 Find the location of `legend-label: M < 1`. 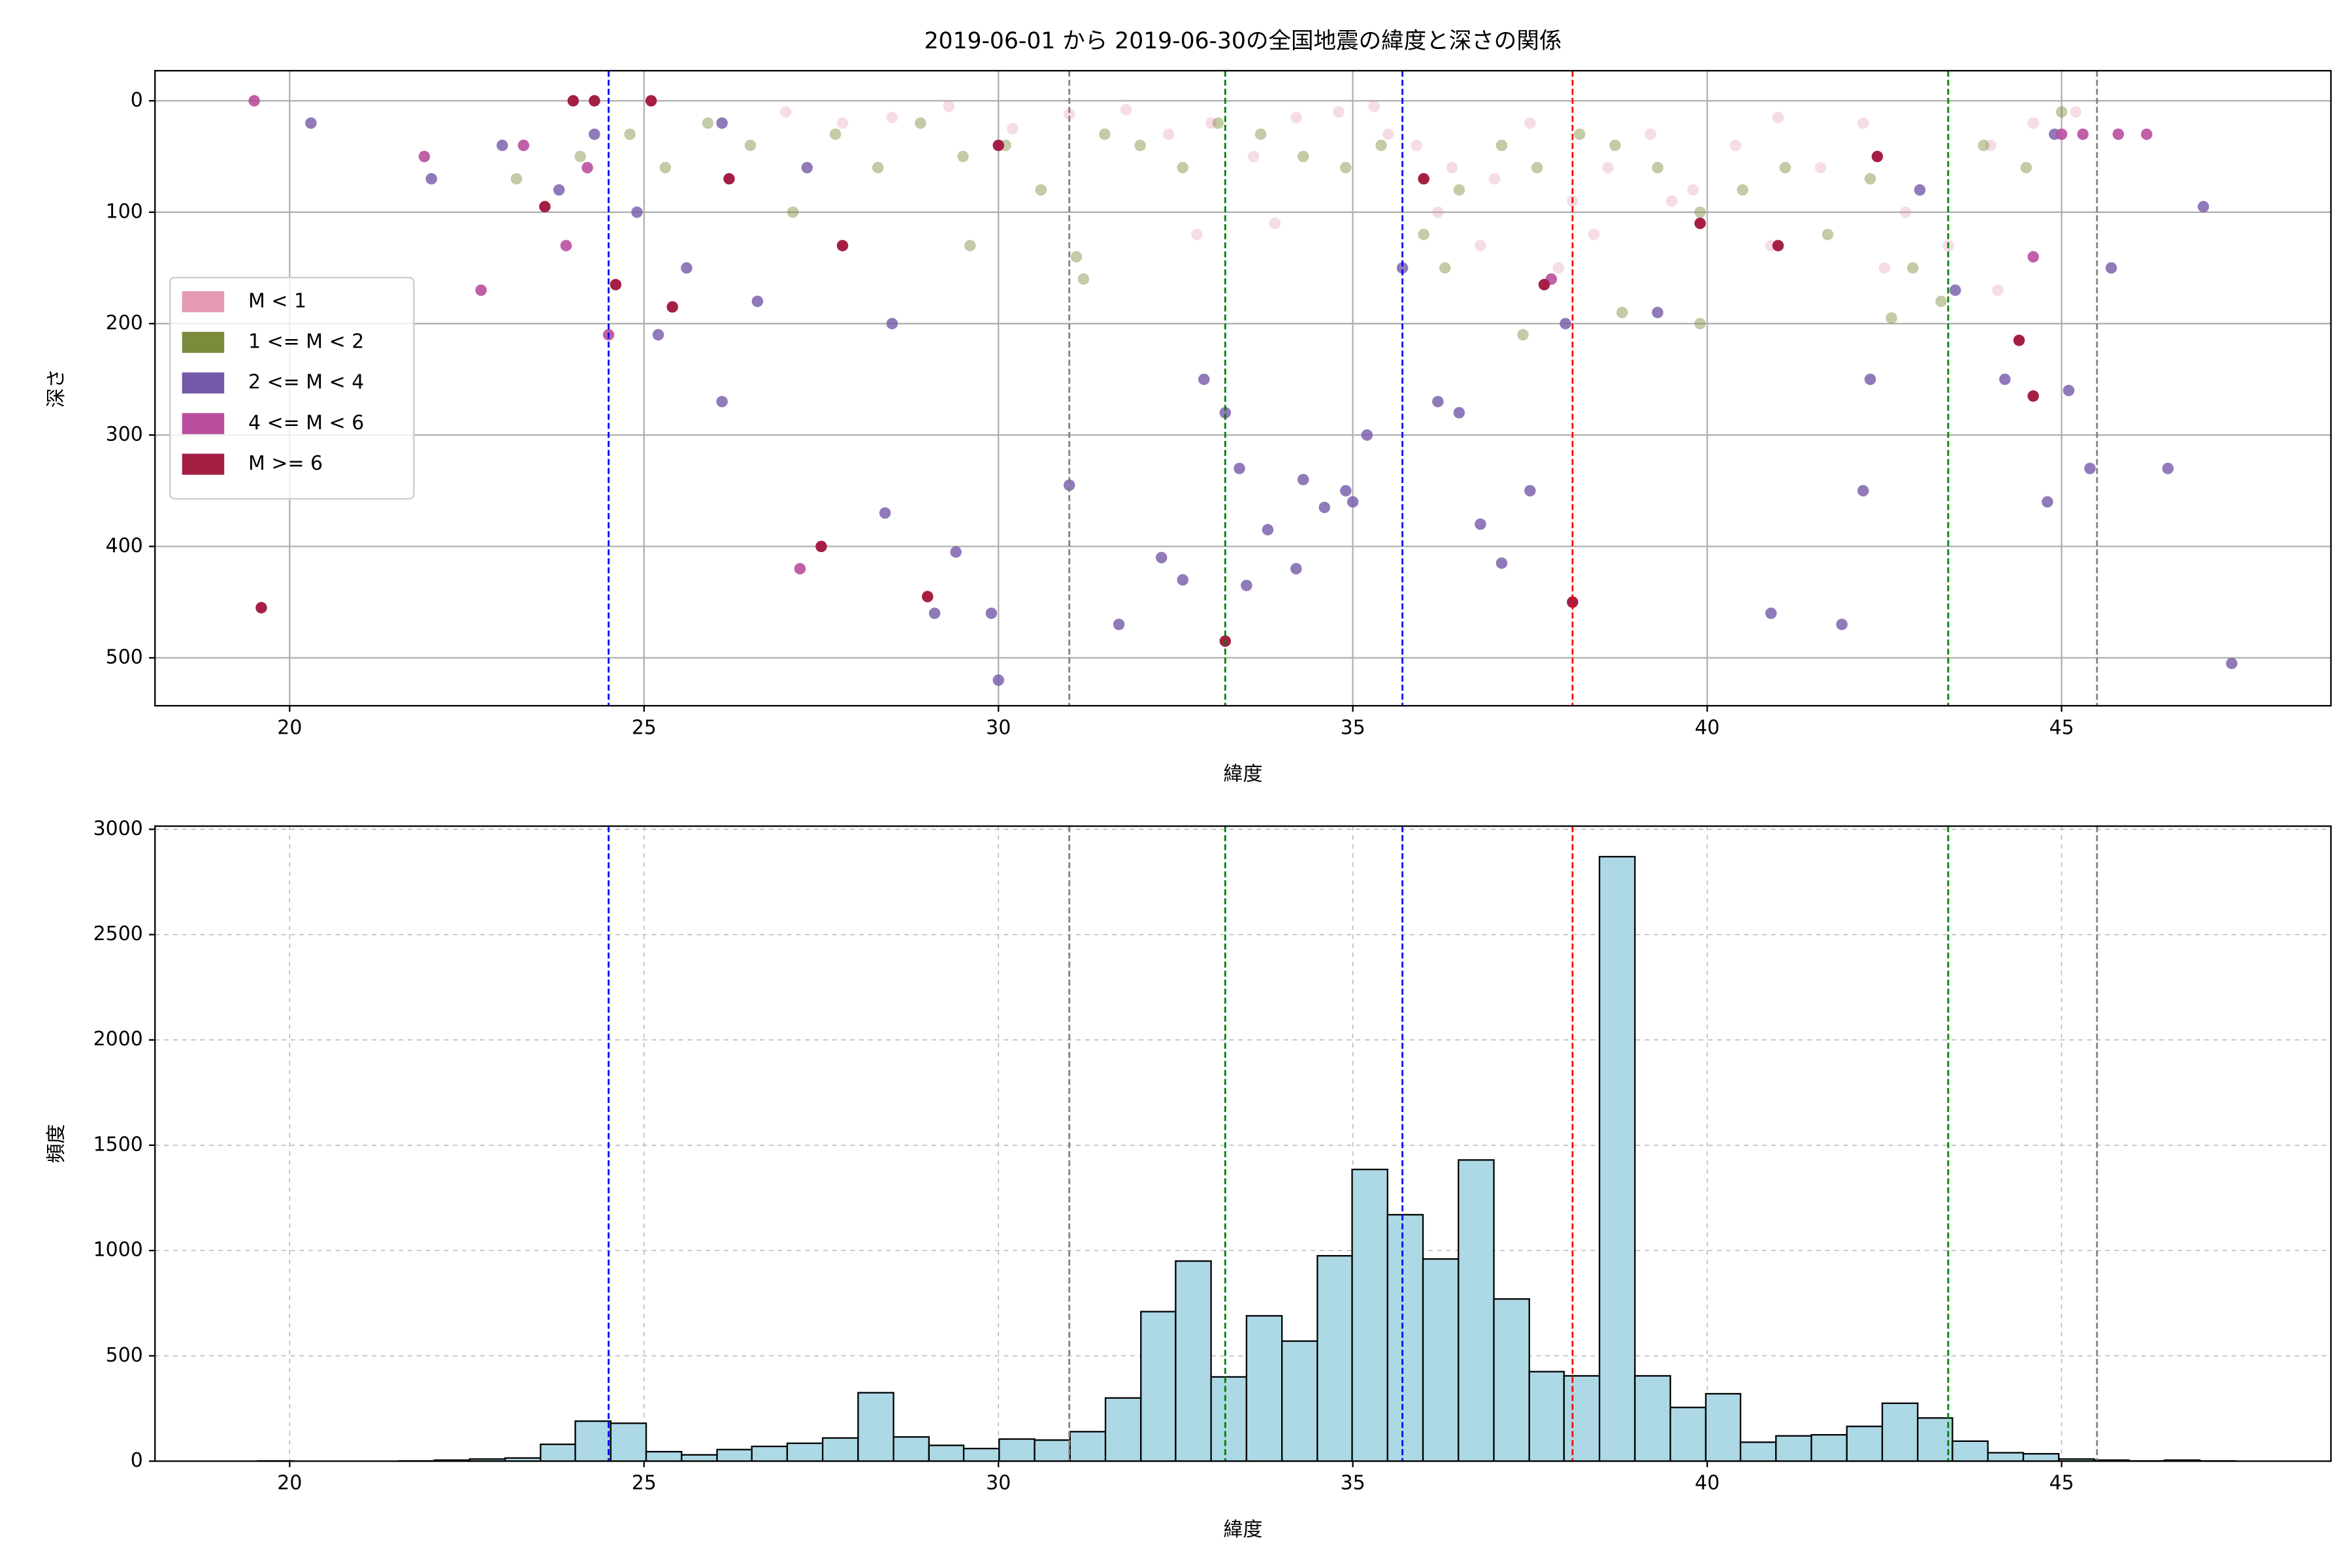

legend-label: M < 1 is located at coordinates (277, 300).